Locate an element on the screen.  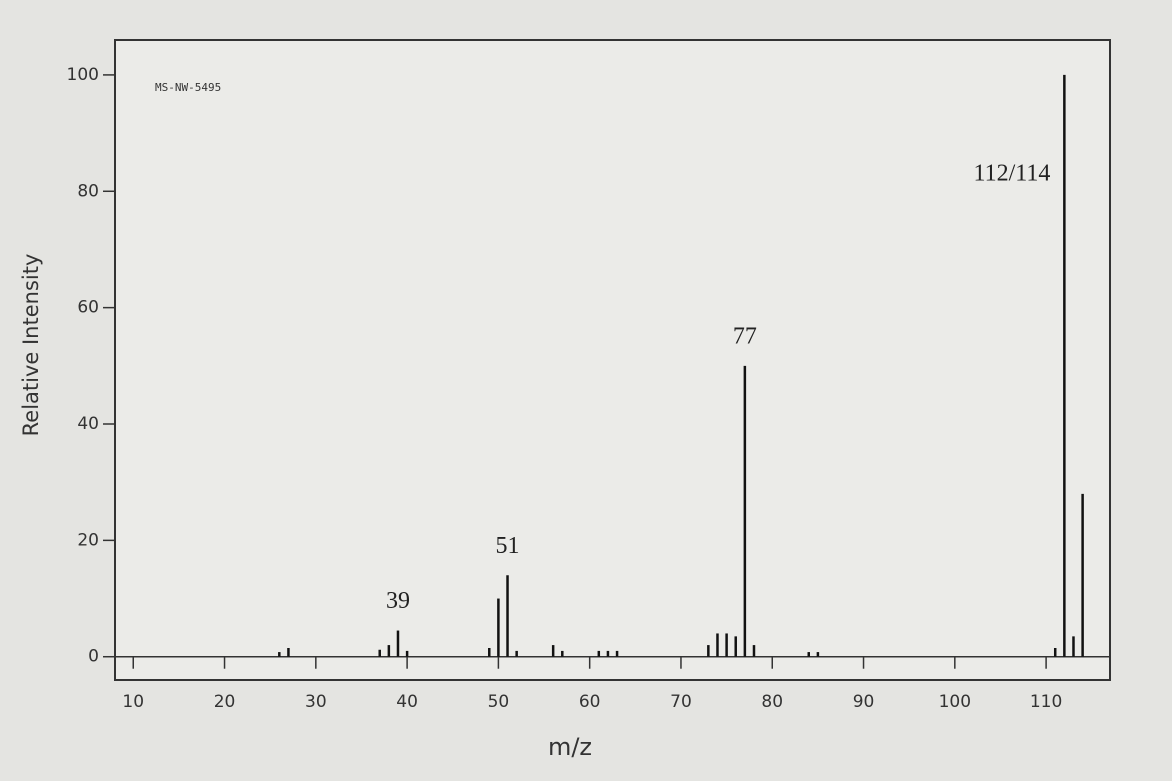
x-tick-label: 10 is located at coordinates (133, 702).